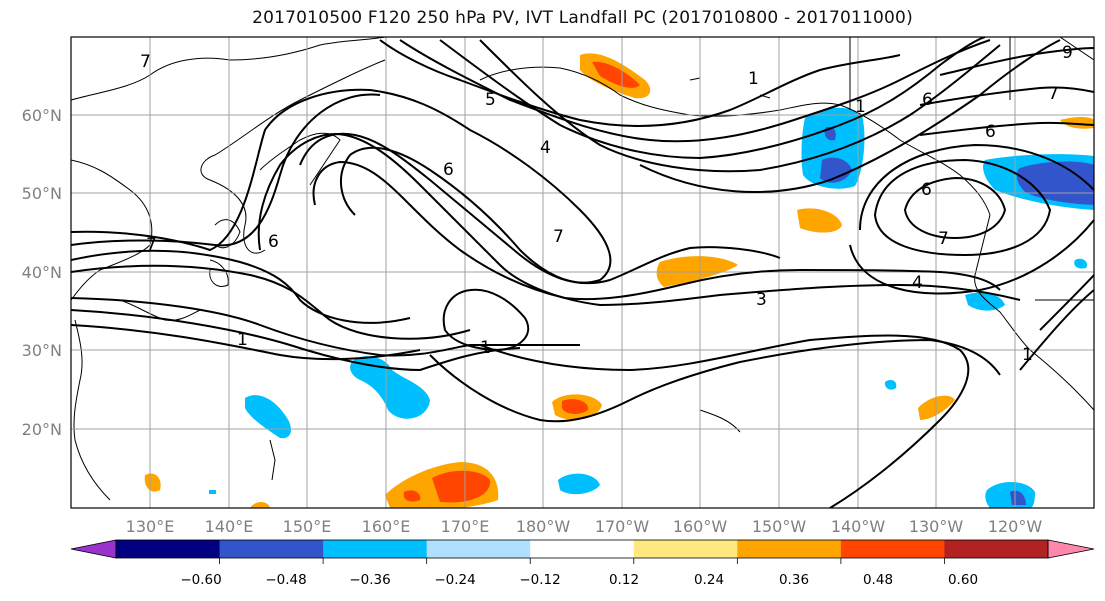  What do you see at coordinates (465, 526) in the screenshot?
I see `lon-label: 170°E` at bounding box center [465, 526].